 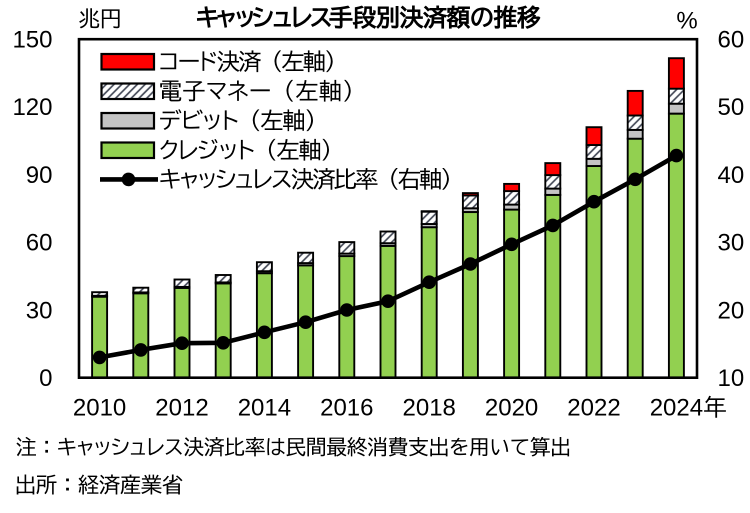 I want to click on svg-text: 2024, so click(x=676, y=408).